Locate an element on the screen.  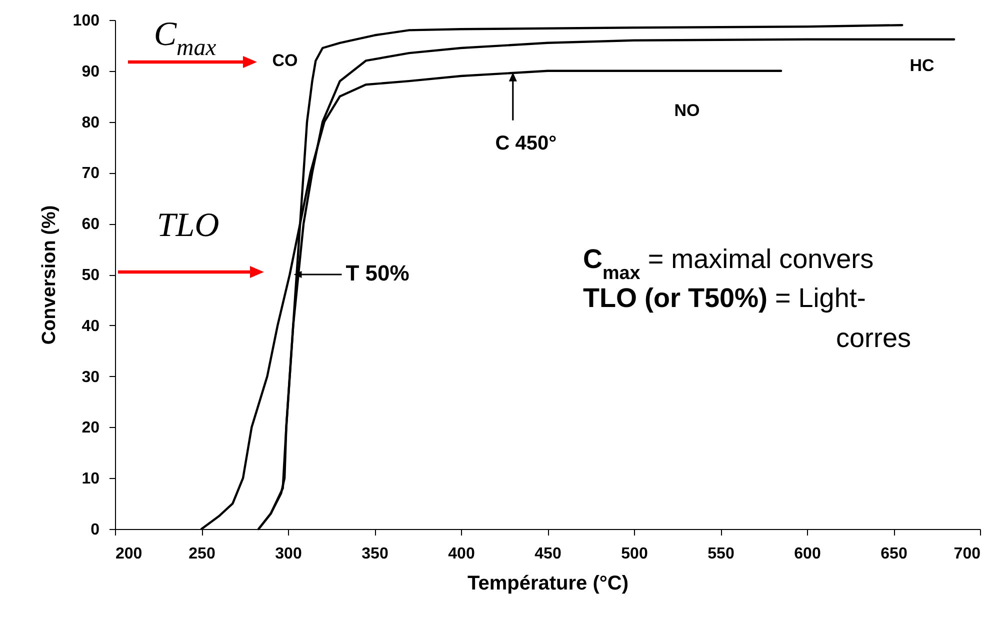
annotation: corres is located at coordinates (874, 338).